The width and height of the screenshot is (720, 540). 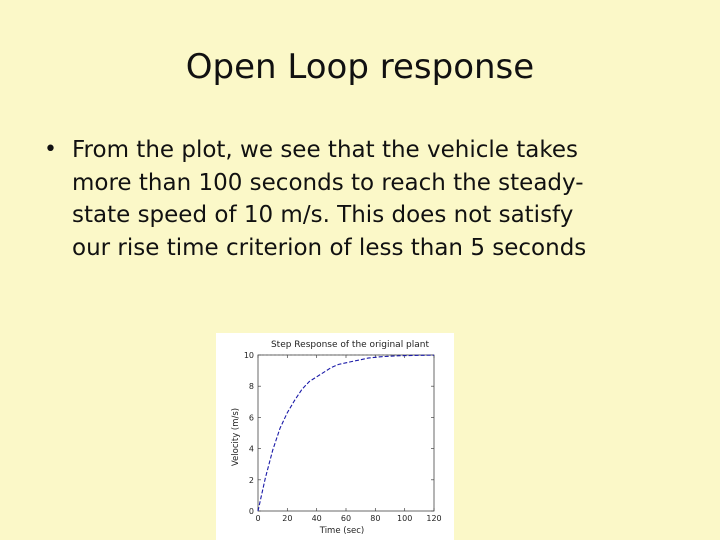 What do you see at coordinates (346, 518) in the screenshot?
I see `x-tick-label: 60` at bounding box center [346, 518].